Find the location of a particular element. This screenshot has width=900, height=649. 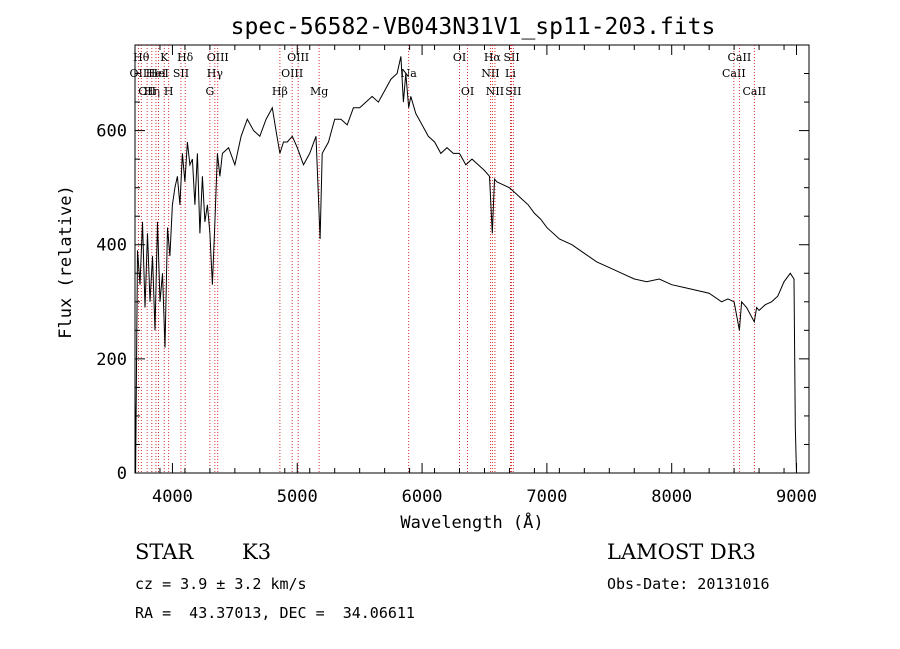

line-label-24: SII is located at coordinates (511, 57).